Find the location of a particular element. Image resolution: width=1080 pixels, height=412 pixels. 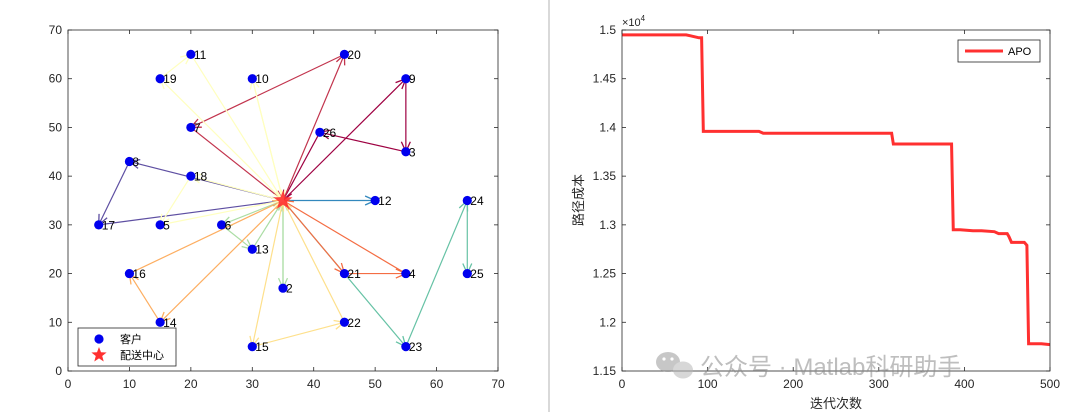

routes-legend: 客户 配送中心 is located at coordinates (127, 347).